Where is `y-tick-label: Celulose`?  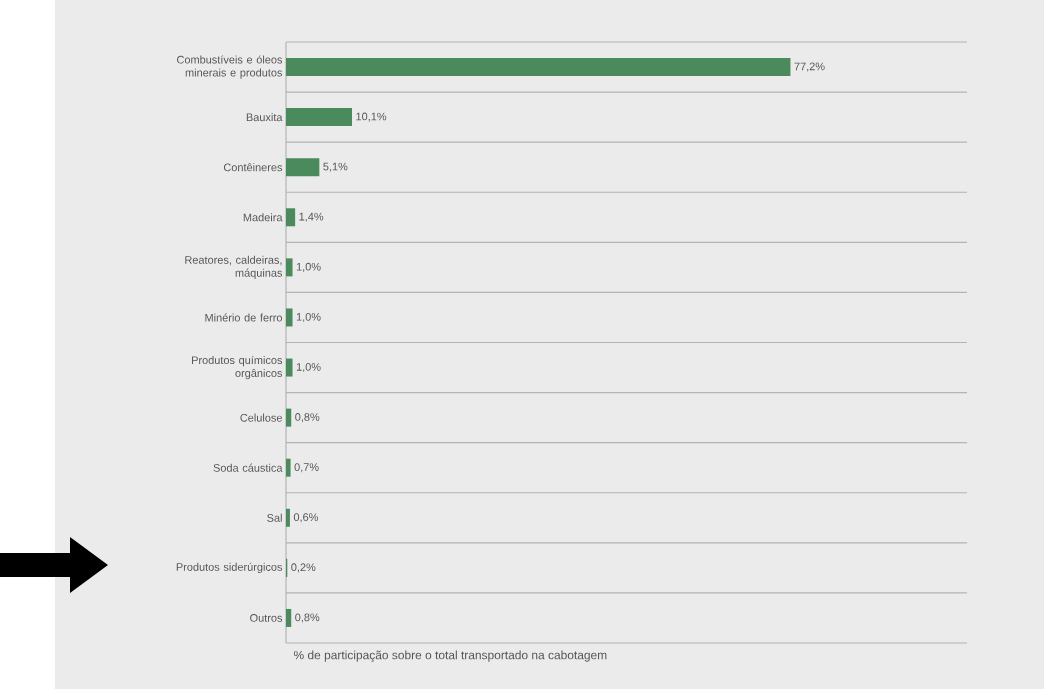
y-tick-label: Celulose is located at coordinates (261, 417).